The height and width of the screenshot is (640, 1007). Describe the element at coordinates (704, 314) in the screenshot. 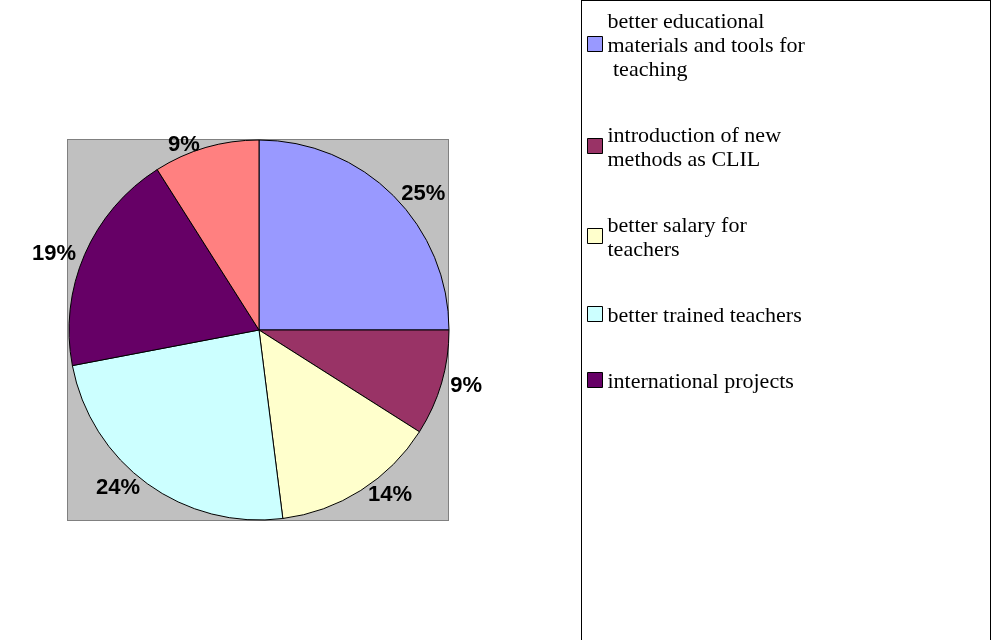

I see `legend-label: better trained teachers` at that location.